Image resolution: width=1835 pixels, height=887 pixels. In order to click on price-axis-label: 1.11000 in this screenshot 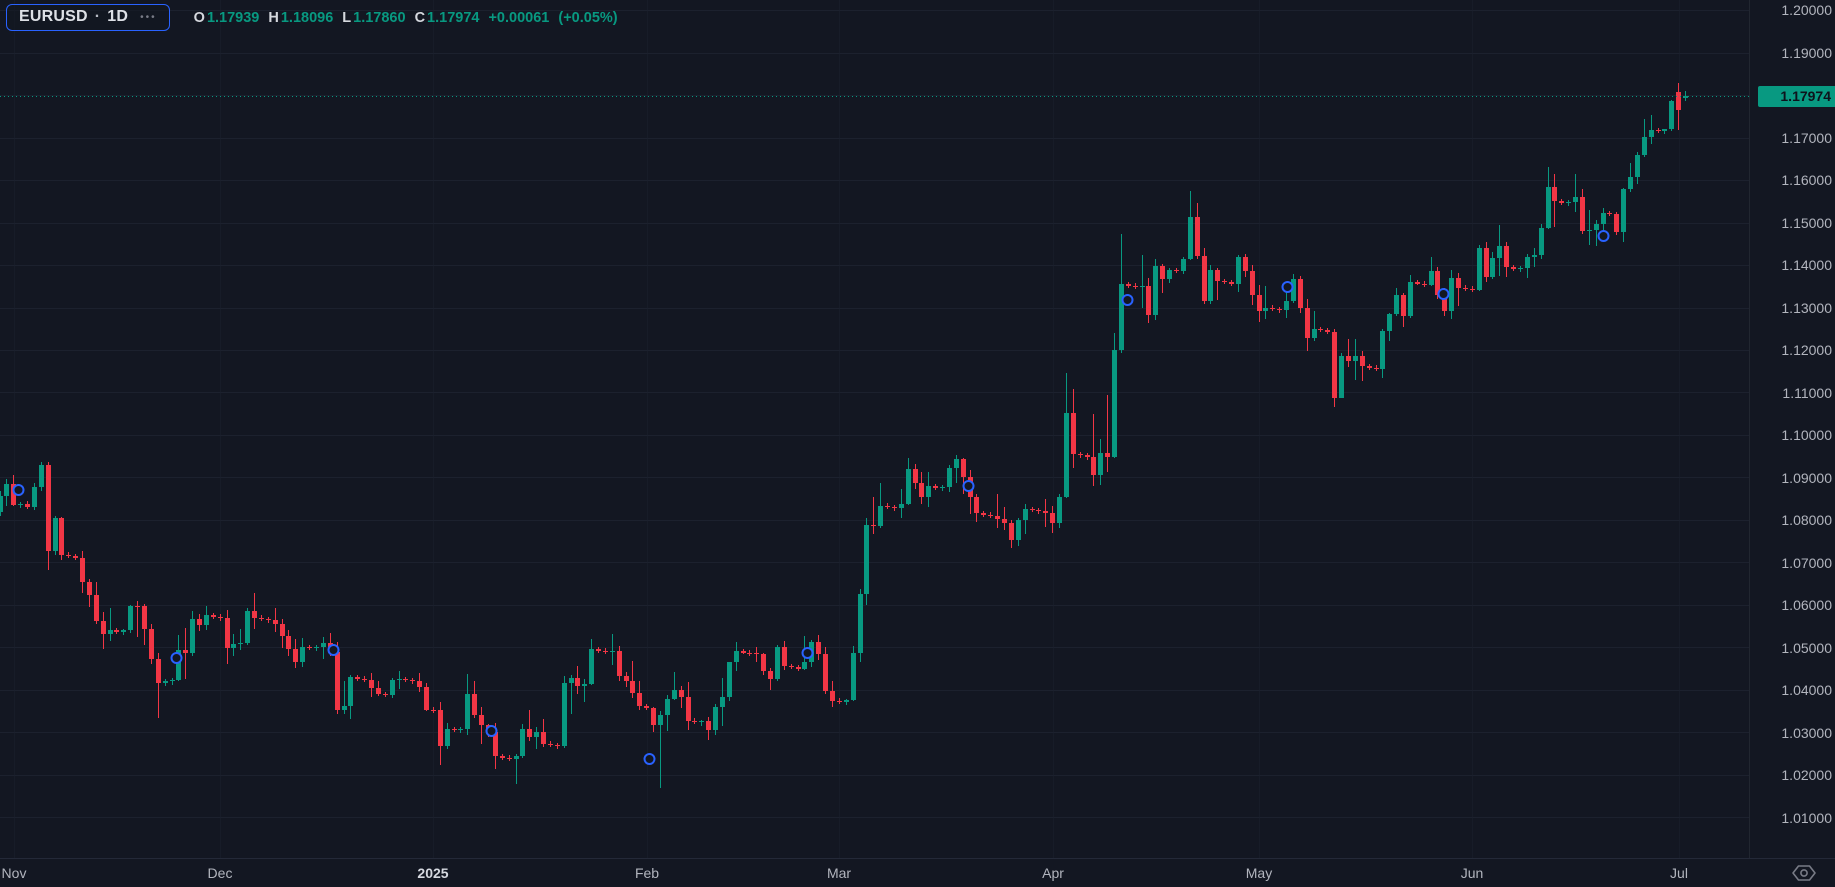, I will do `click(1807, 392)`.